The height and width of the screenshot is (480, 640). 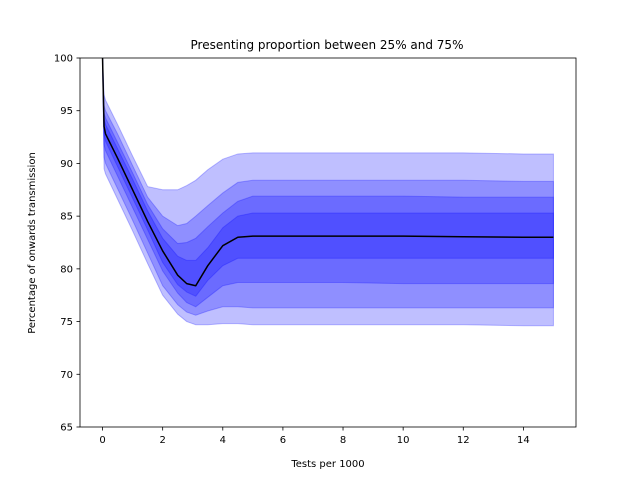 What do you see at coordinates (66, 375) in the screenshot?
I see `y-tick-label: 70` at bounding box center [66, 375].